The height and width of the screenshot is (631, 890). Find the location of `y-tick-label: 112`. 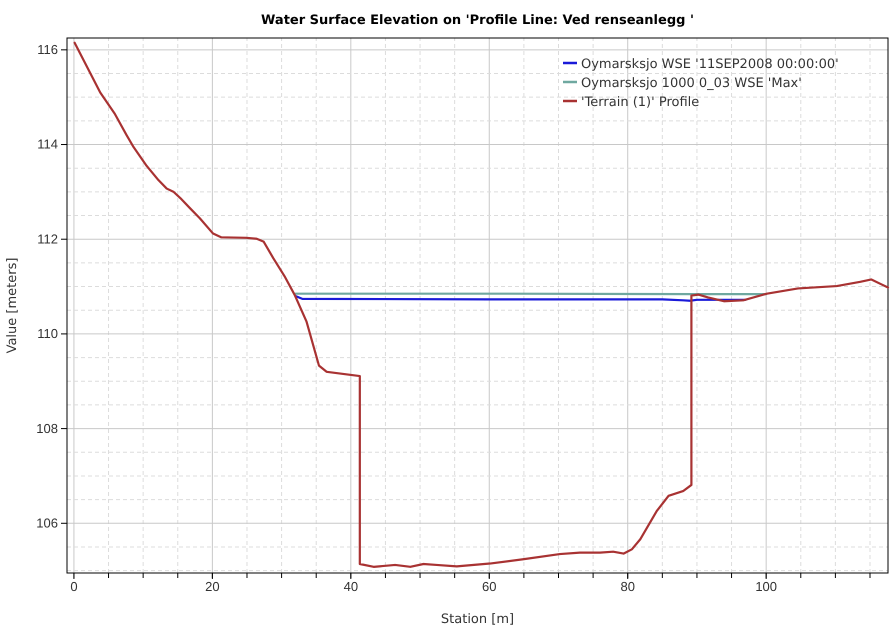

y-tick-label: 112 is located at coordinates (47, 238).